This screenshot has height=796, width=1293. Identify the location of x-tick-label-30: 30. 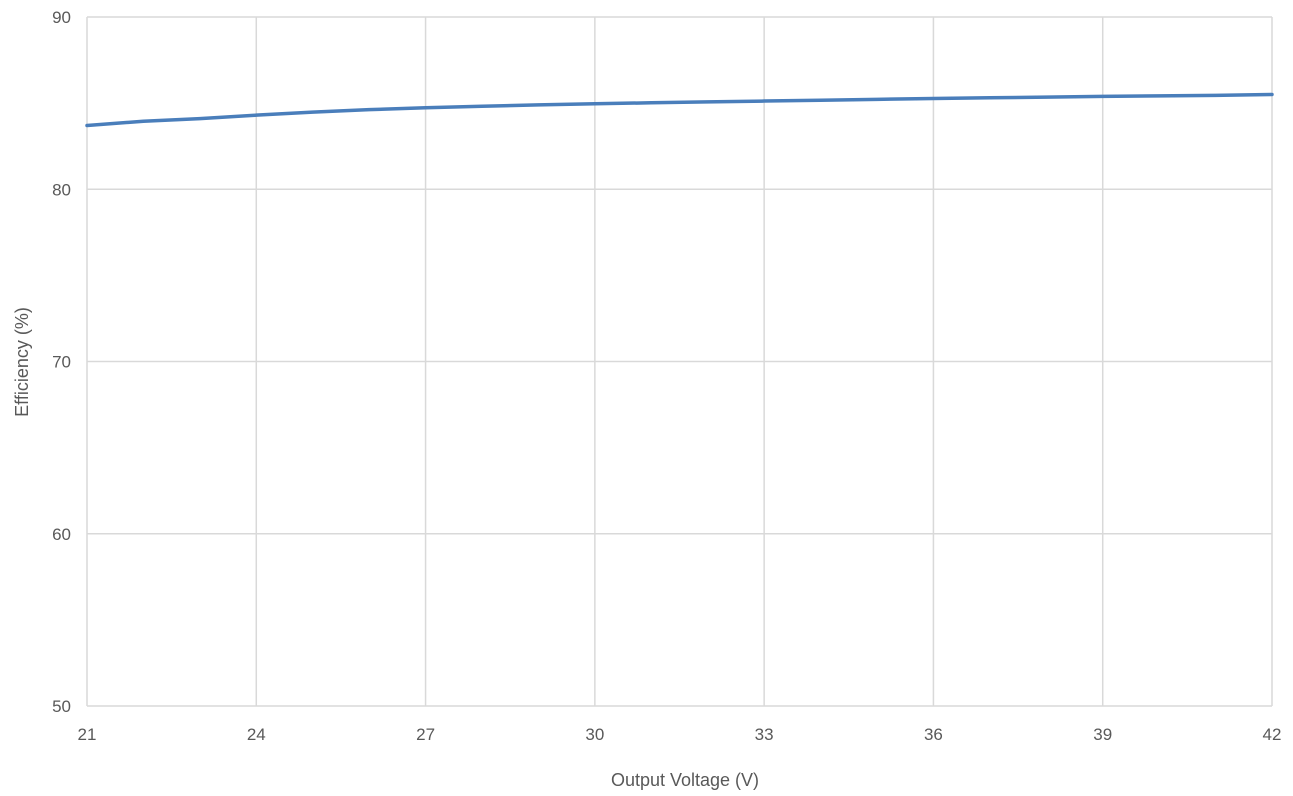
(594, 734).